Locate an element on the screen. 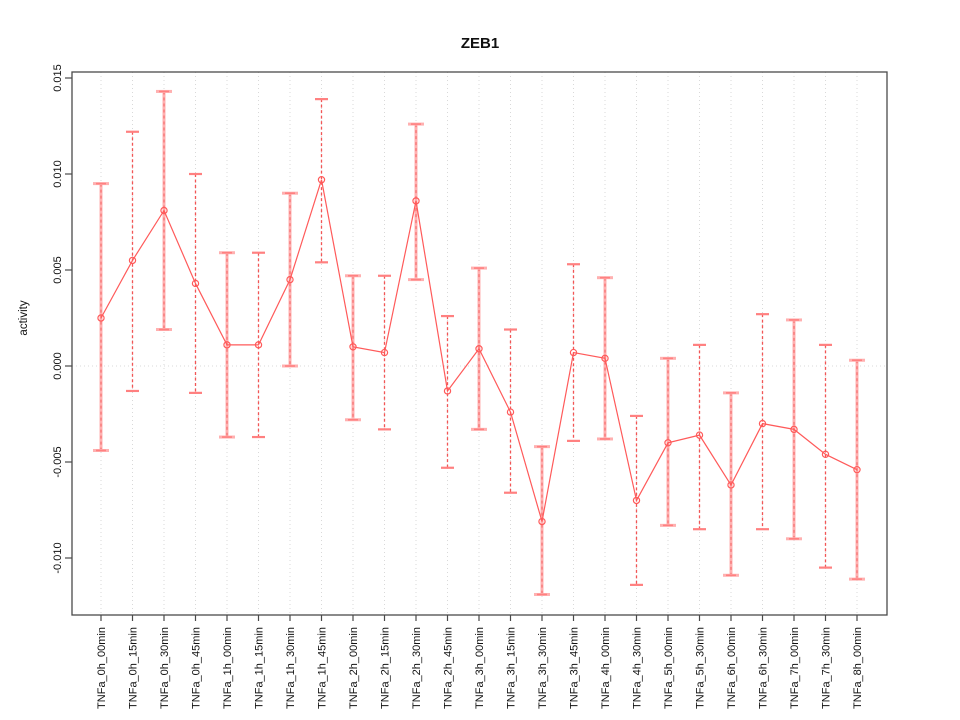 The height and width of the screenshot is (720, 960). x-tick-label: TNFa_2h_45min is located at coordinates (448, 668).